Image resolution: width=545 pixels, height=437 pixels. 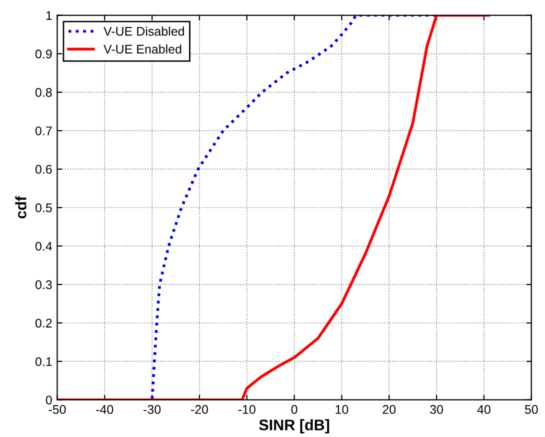 What do you see at coordinates (342, 409) in the screenshot?
I see `x-tick-label: 10` at bounding box center [342, 409].